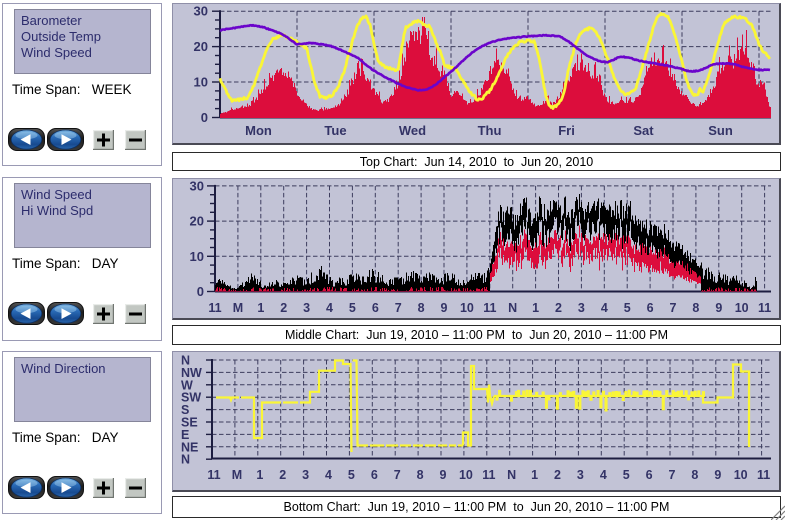 Image resolution: width=785 pixels, height=520 pixels. What do you see at coordinates (490, 130) in the screenshot?
I see `svg-text: Thu` at bounding box center [490, 130].